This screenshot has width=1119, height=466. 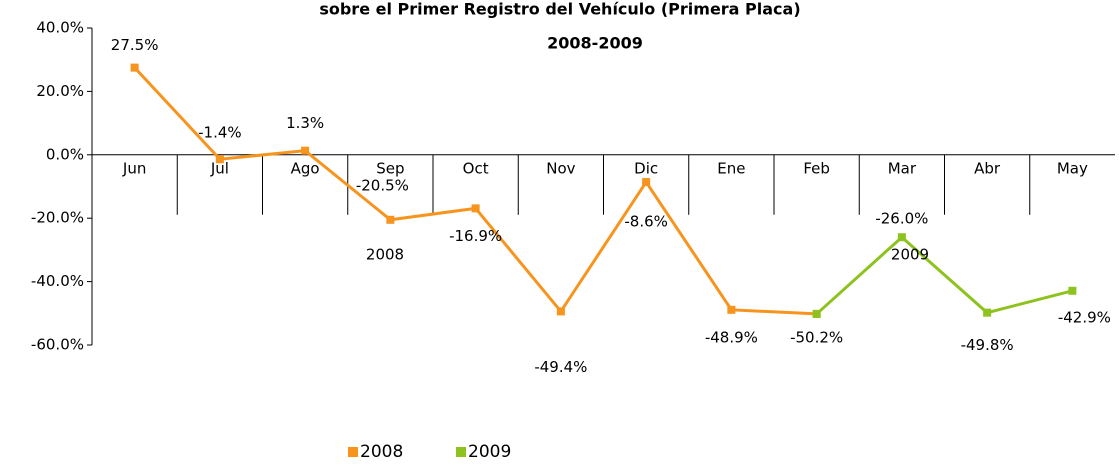 What do you see at coordinates (381, 452) in the screenshot?
I see `legend-label: 2008` at bounding box center [381, 452].